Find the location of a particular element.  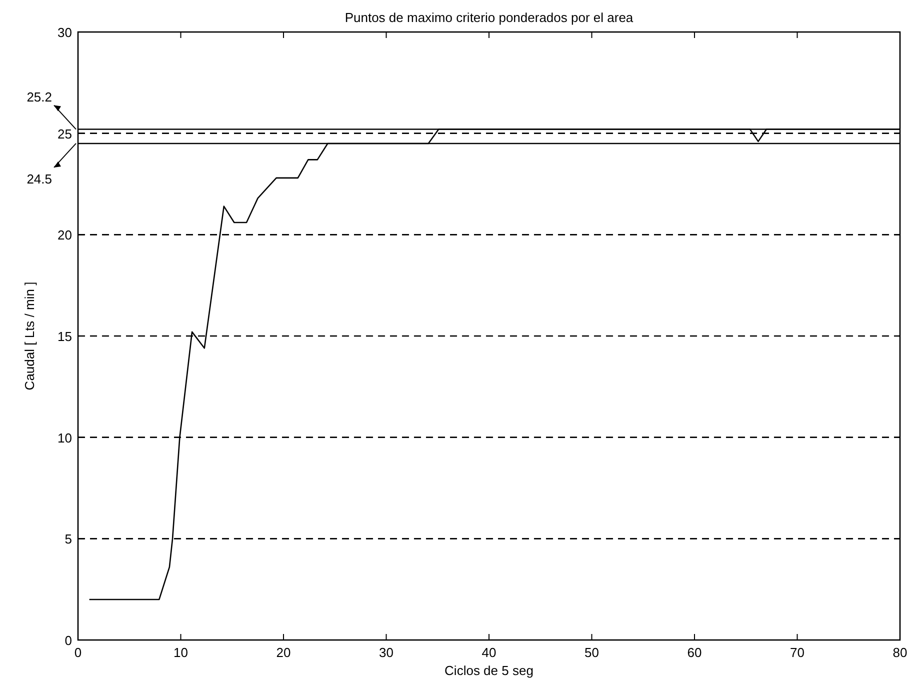

y-tick-label: 30 is located at coordinates (65, 32).